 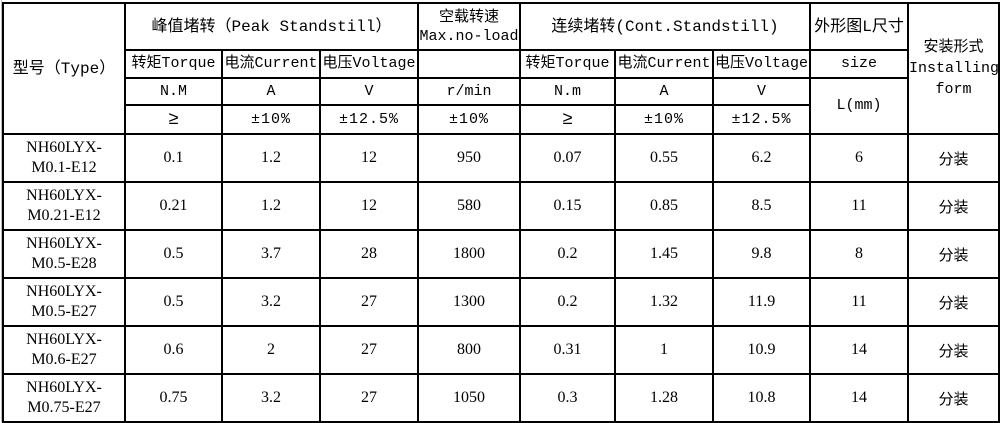 I want to click on model-cell: NH60LYX-M0.1-E12, so click(x=64, y=158).